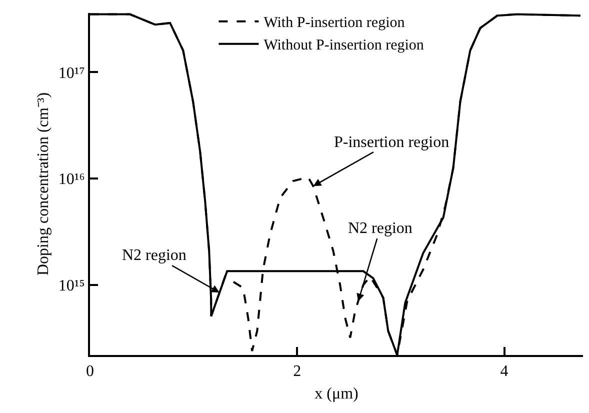 This screenshot has height=413, width=589. Describe the element at coordinates (43, 184) in the screenshot. I see `y-axis-title: Doping concentration (cm⁻³)` at that location.